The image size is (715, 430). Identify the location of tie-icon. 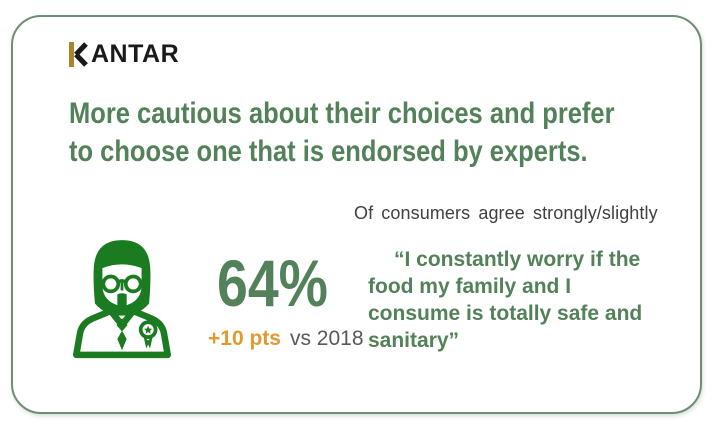
(122, 334).